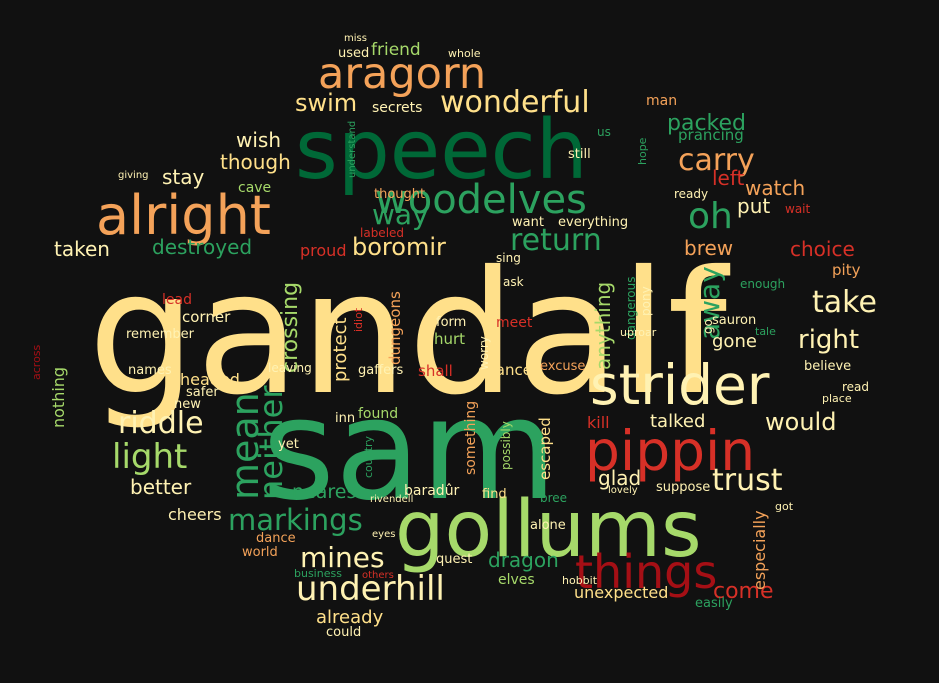 Image resolution: width=939 pixels, height=683 pixels. Describe the element at coordinates (183, 177) in the screenshot. I see `word-stay: stay` at that location.